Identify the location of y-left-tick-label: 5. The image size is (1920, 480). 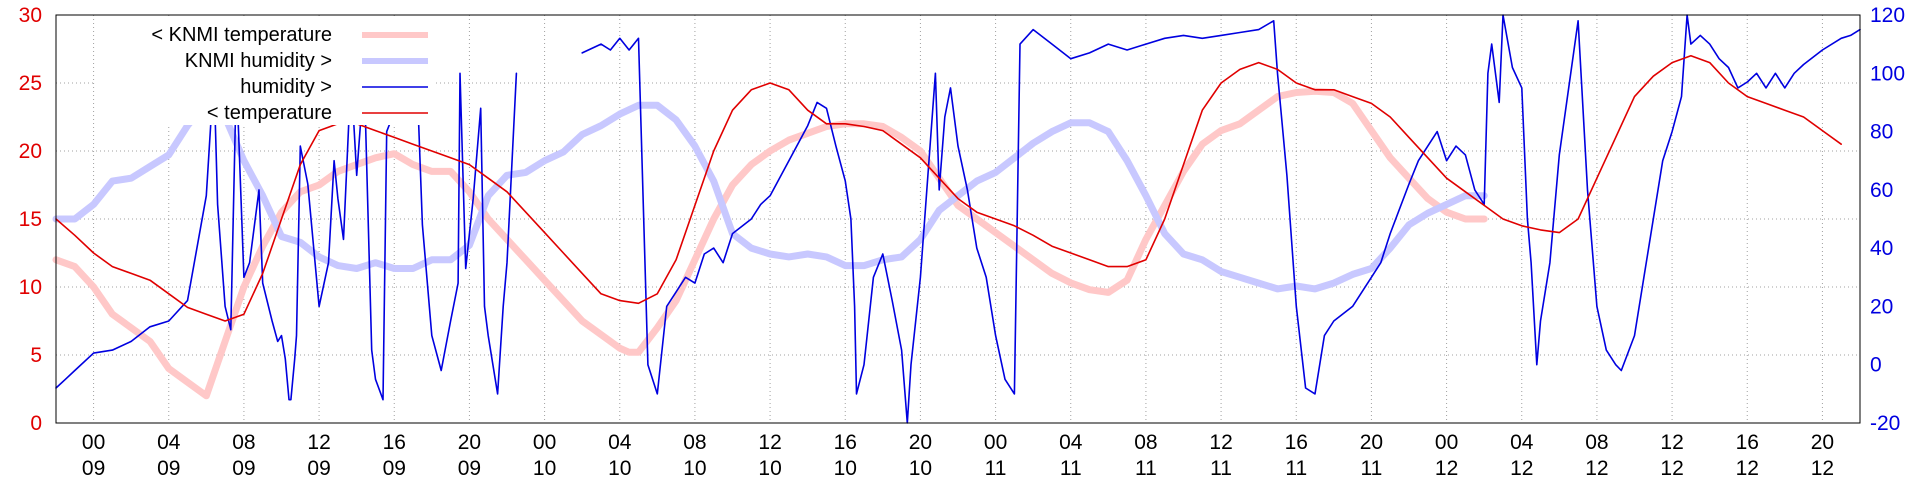
(36, 355).